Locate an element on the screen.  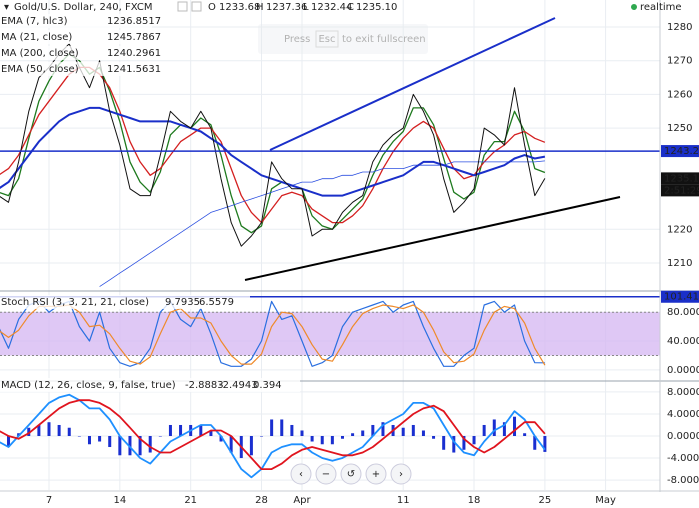
nav-next is located at coordinates (401, 474).